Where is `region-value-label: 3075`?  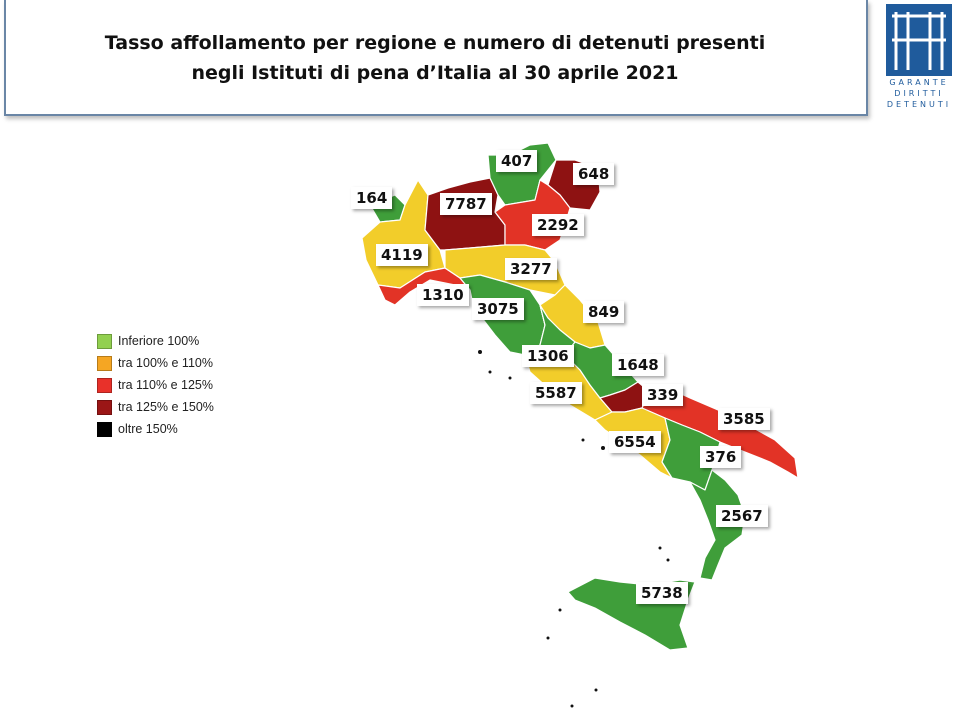
region-value-label: 3075 is located at coordinates (498, 309).